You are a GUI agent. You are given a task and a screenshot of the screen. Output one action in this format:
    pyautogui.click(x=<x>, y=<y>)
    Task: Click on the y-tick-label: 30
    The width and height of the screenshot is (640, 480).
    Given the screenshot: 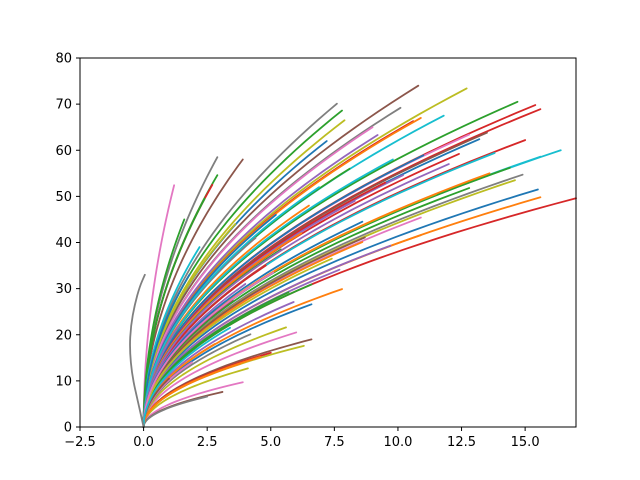 What is the action you would take?
    pyautogui.click(x=63, y=289)
    